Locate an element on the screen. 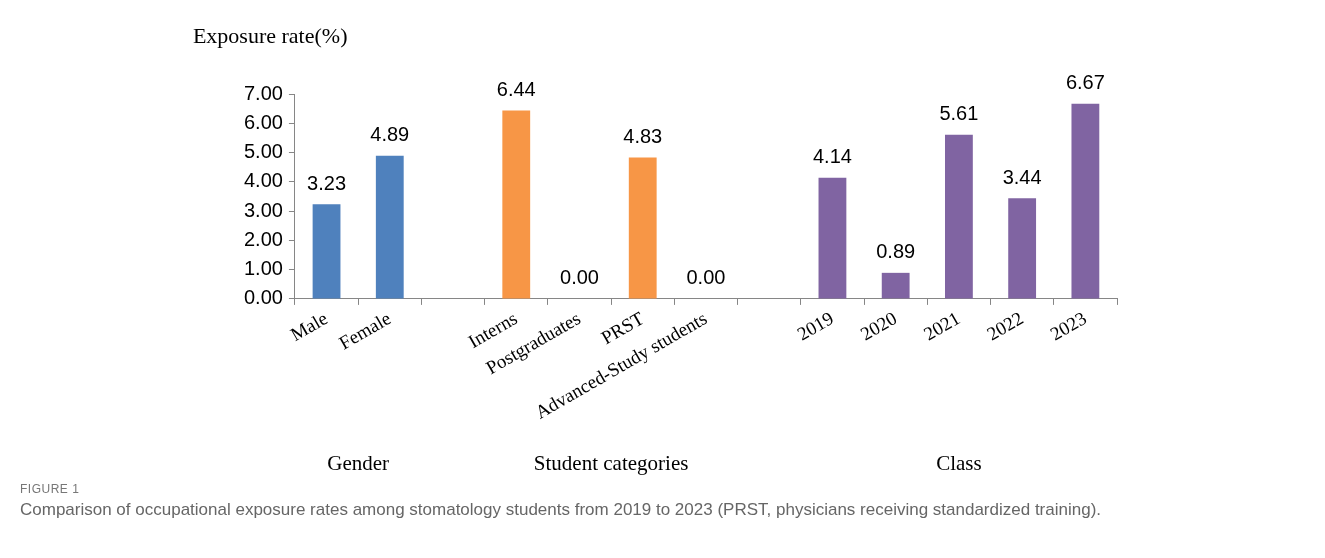 This screenshot has width=1325, height=558. data-label: 4.89 is located at coordinates (390, 134).